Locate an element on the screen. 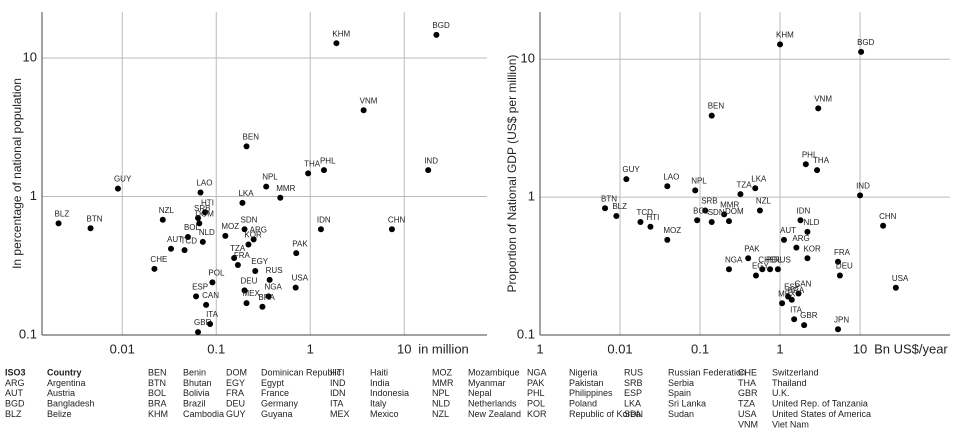 This screenshot has width=957, height=431. y-tick-label: 10 is located at coordinates (528, 58).